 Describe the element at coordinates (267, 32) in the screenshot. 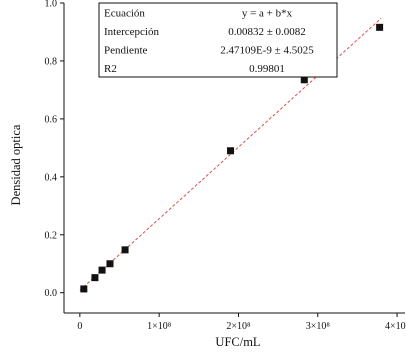

I see `stats-row-value: 0.00832 ± 0.0082` at that location.